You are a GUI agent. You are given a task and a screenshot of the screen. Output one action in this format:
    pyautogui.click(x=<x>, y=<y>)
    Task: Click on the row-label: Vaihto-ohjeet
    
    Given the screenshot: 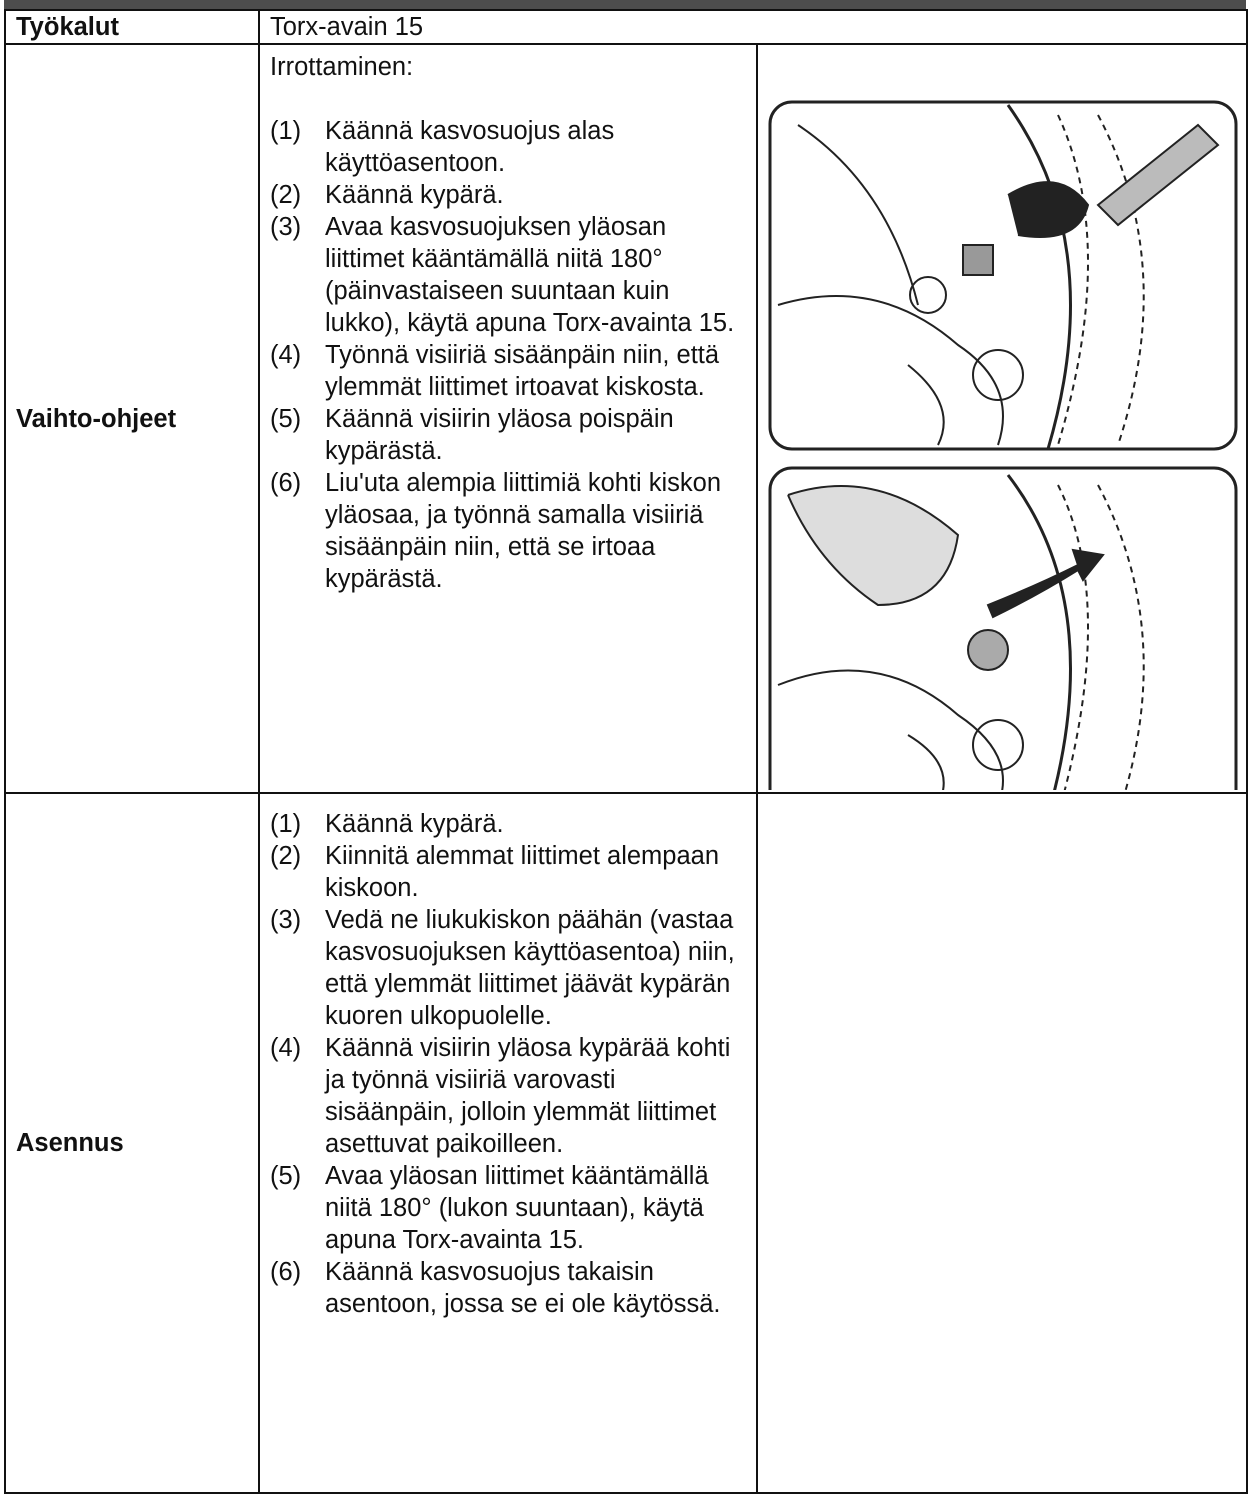 What is the action you would take?
    pyautogui.click(x=132, y=418)
    